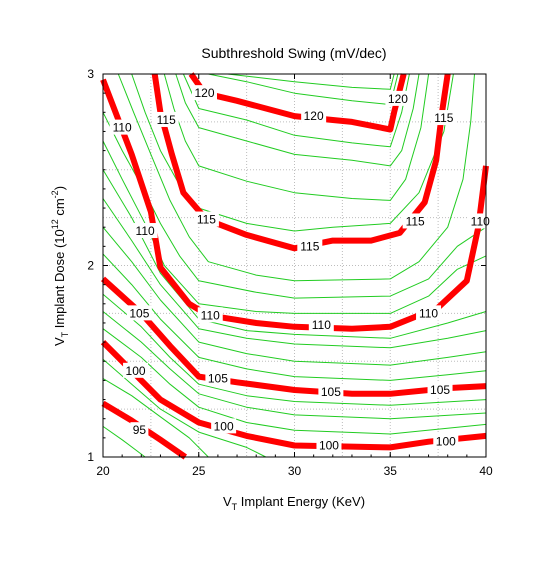 This screenshot has height=565, width=558. What do you see at coordinates (301, 501) in the screenshot?
I see `x-axis-label-suffix: Implant Energy (KeV)` at bounding box center [301, 501].